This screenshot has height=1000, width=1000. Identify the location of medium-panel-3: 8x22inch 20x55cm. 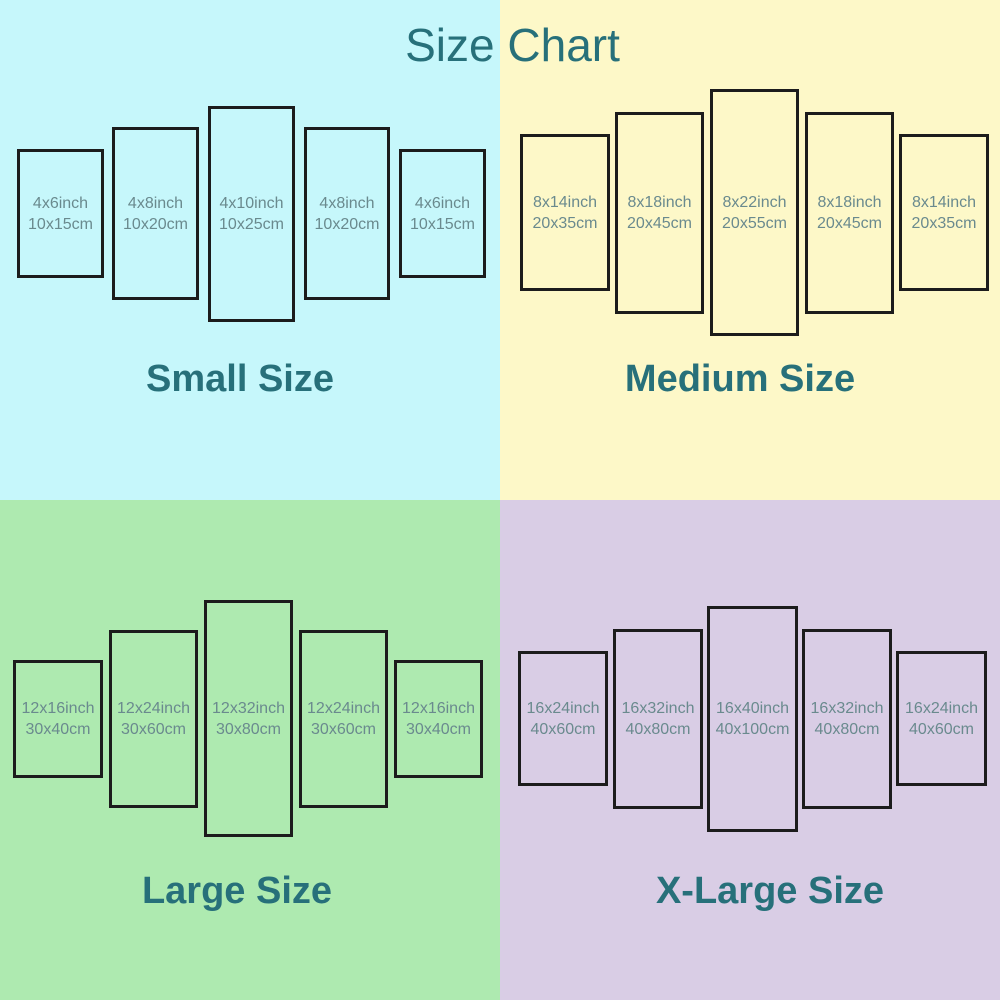
(754, 212).